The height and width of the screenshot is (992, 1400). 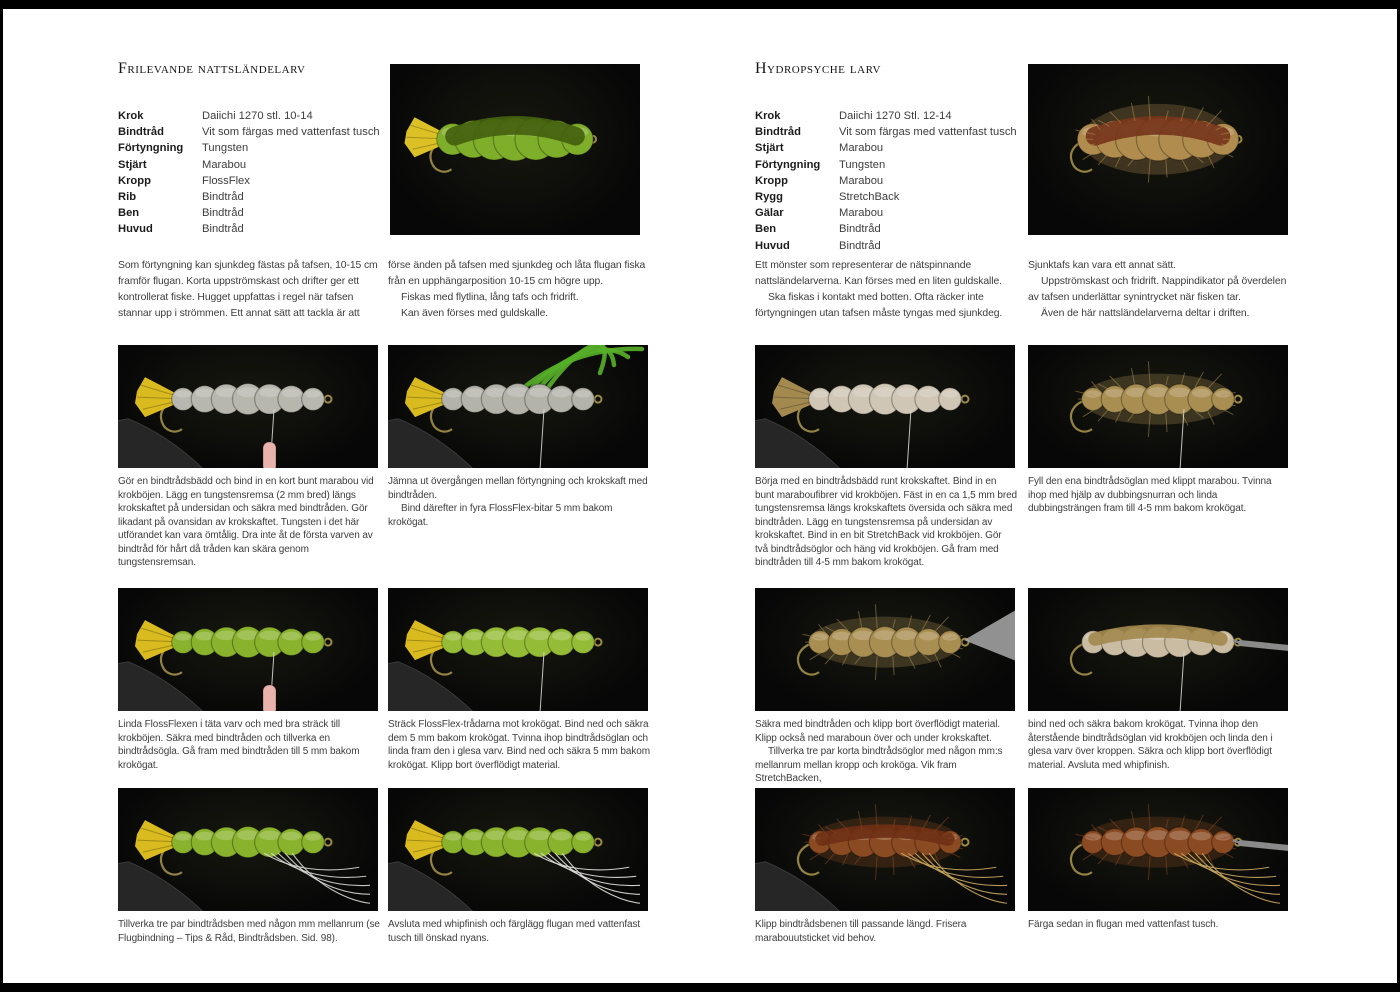 What do you see at coordinates (132, 164) in the screenshot?
I see `spec-label: Stjärt` at bounding box center [132, 164].